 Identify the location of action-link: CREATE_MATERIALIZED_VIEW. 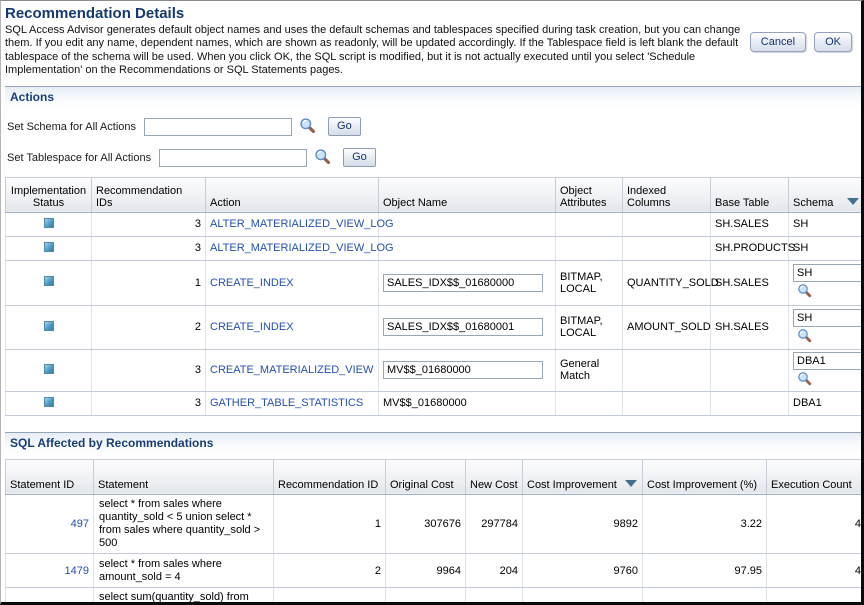
(292, 370).